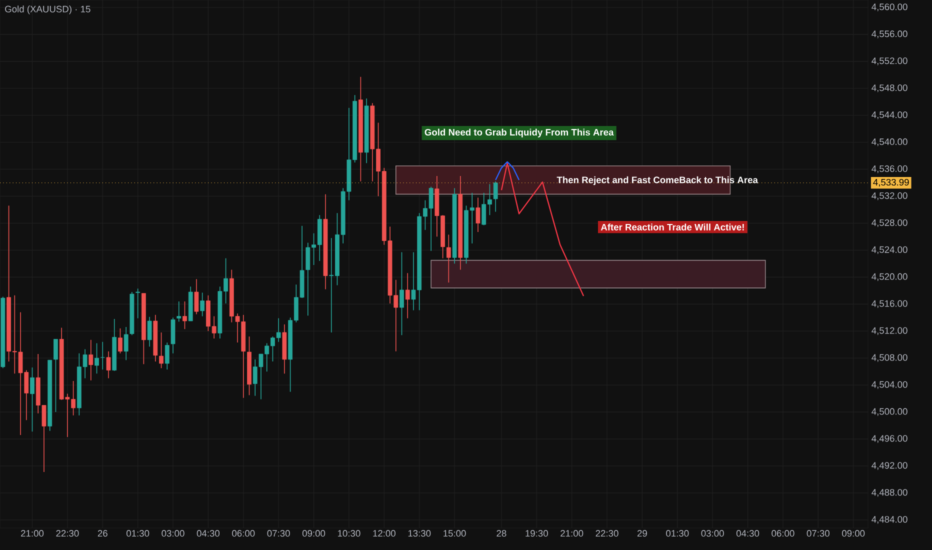 The width and height of the screenshot is (932, 550). Describe the element at coordinates (103, 533) in the screenshot. I see `x-tick-label: 26` at that location.